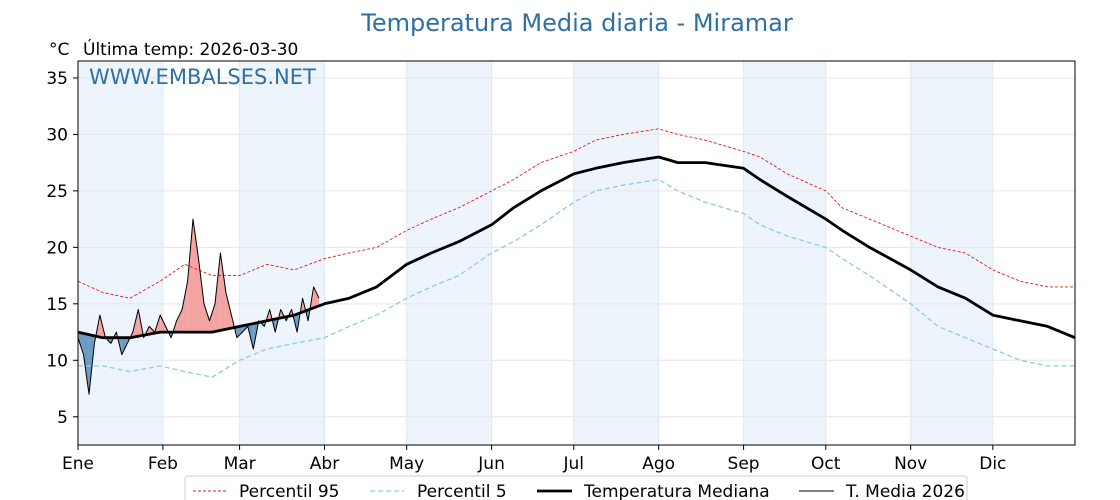  I want to click on series-current-line, so click(198, 306).